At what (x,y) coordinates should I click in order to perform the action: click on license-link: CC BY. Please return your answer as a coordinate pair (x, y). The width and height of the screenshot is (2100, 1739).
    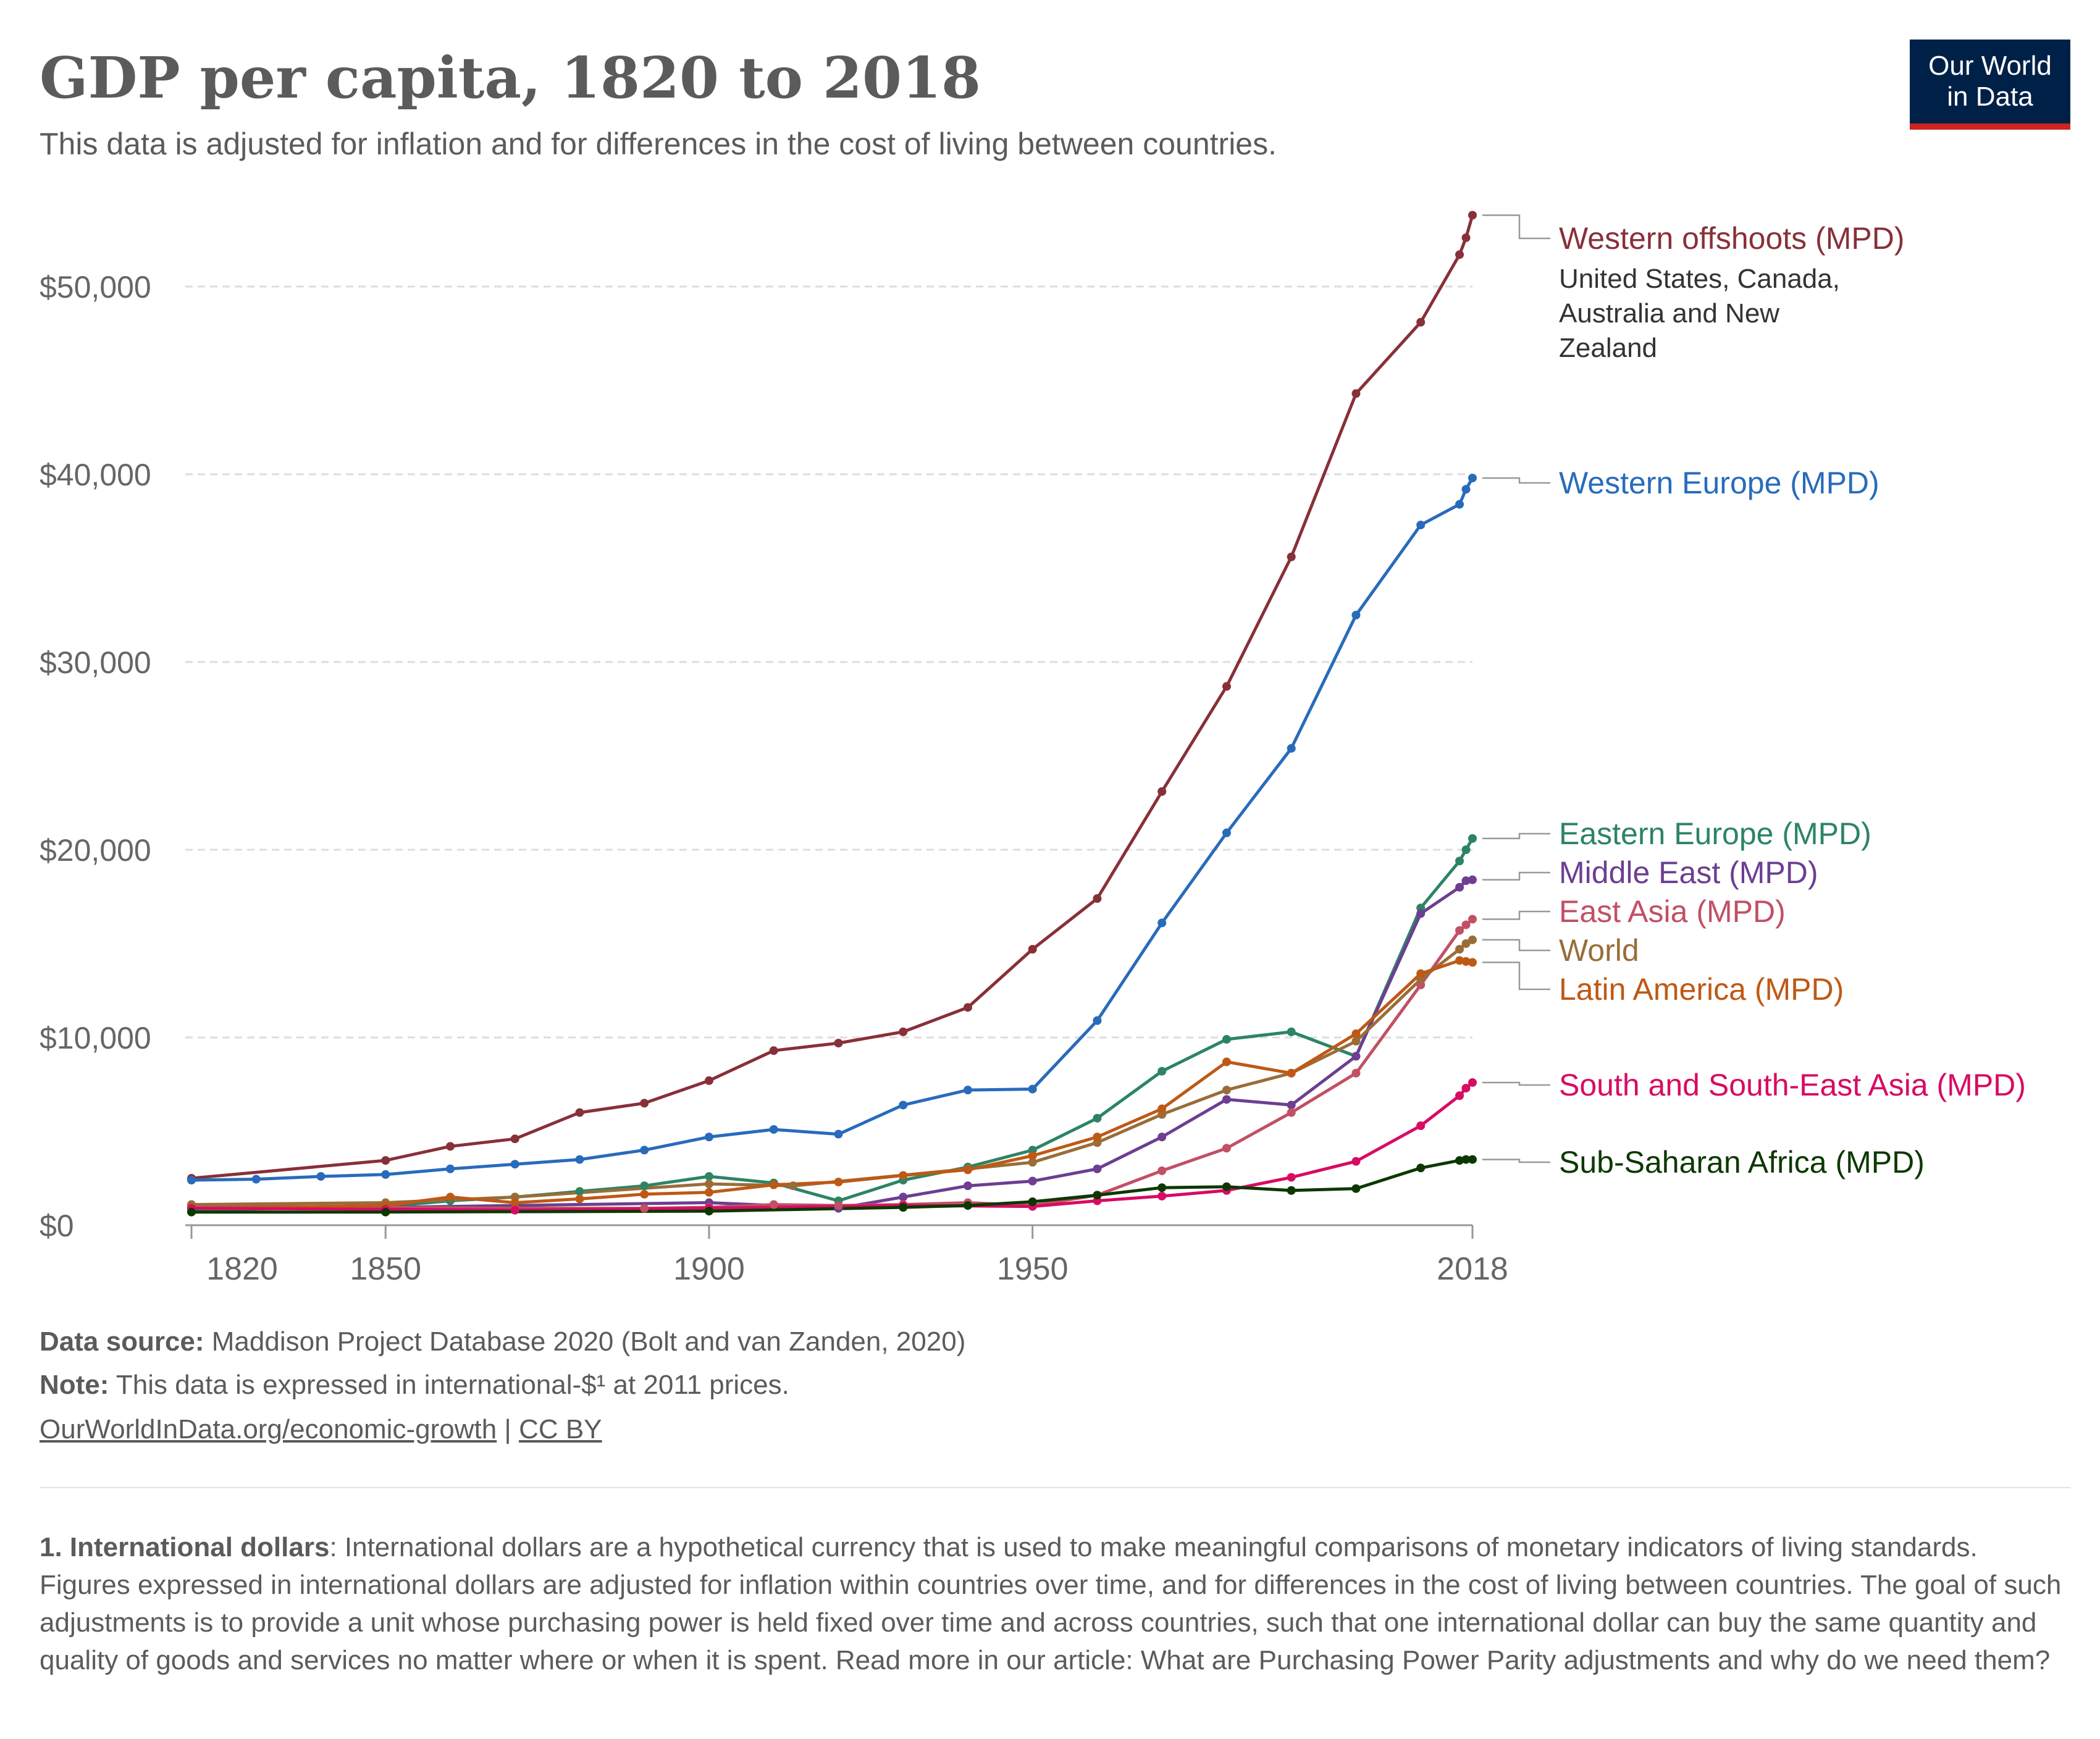
    Looking at the image, I should click on (560, 1429).